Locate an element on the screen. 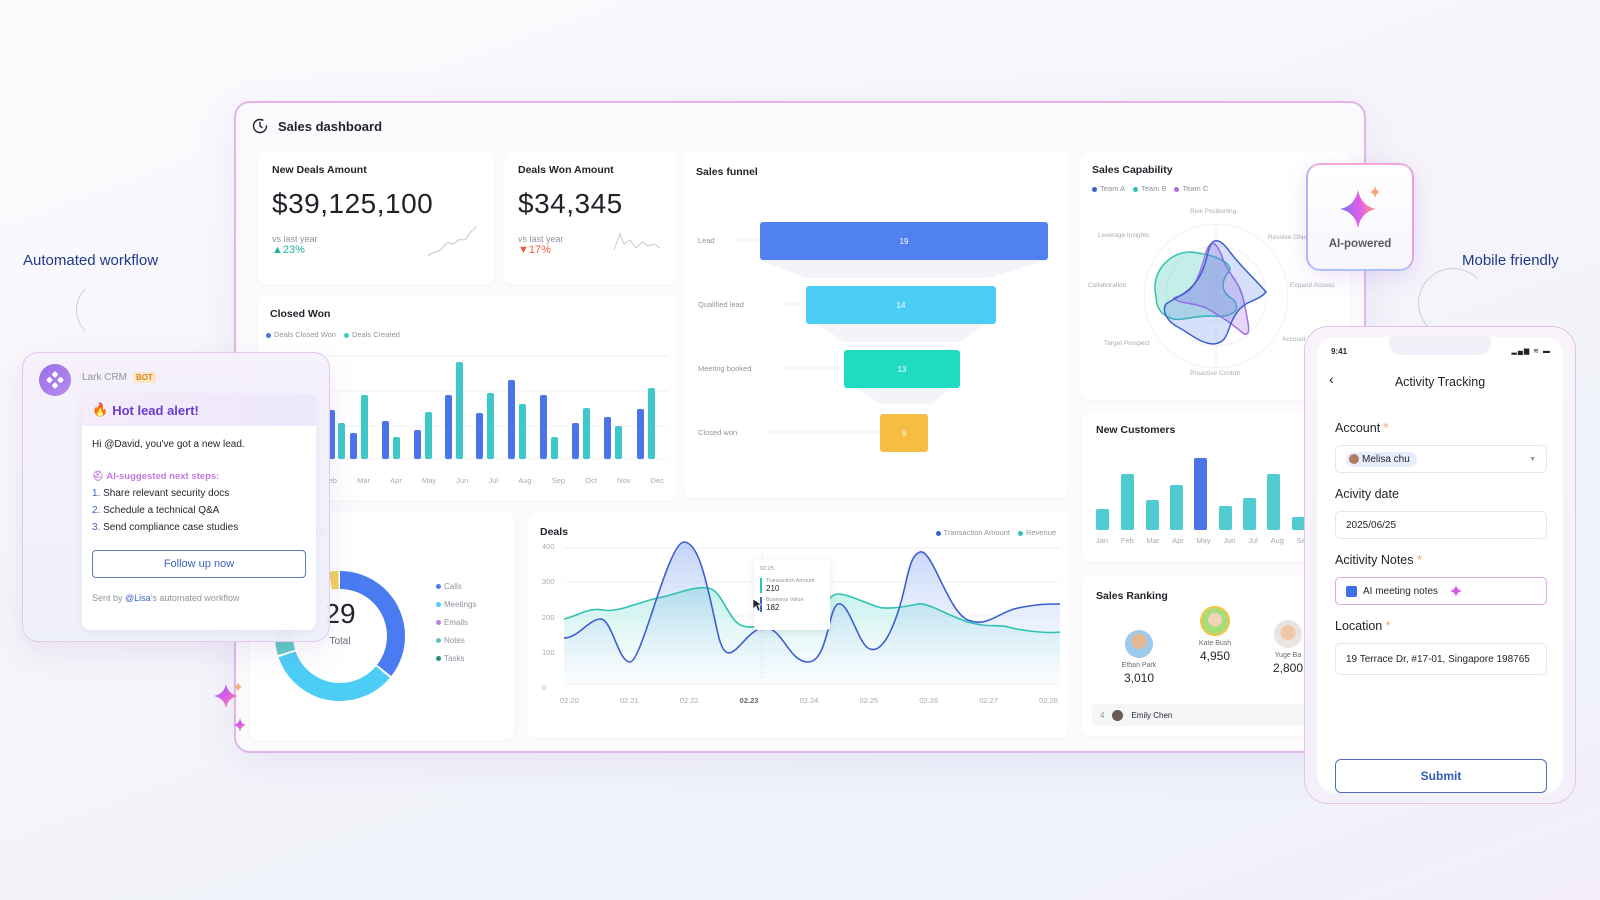 This screenshot has width=1600, height=900. kpi-value: $34,345 is located at coordinates (570, 203).